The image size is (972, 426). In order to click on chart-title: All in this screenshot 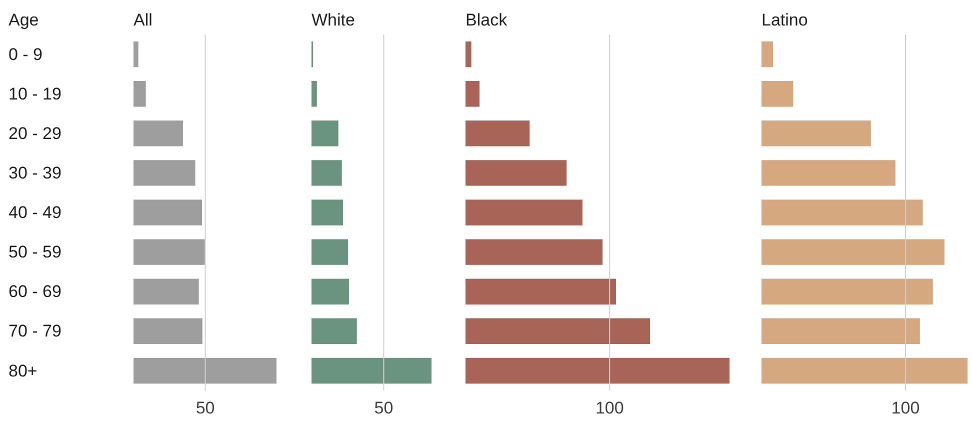, I will do `click(143, 20)`.